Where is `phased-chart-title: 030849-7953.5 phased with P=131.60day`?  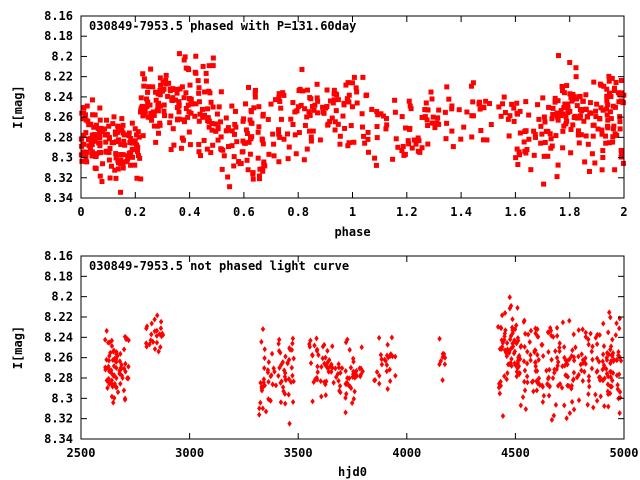 phased-chart-title: 030849-7953.5 phased with P=131.60day is located at coordinates (222, 26).